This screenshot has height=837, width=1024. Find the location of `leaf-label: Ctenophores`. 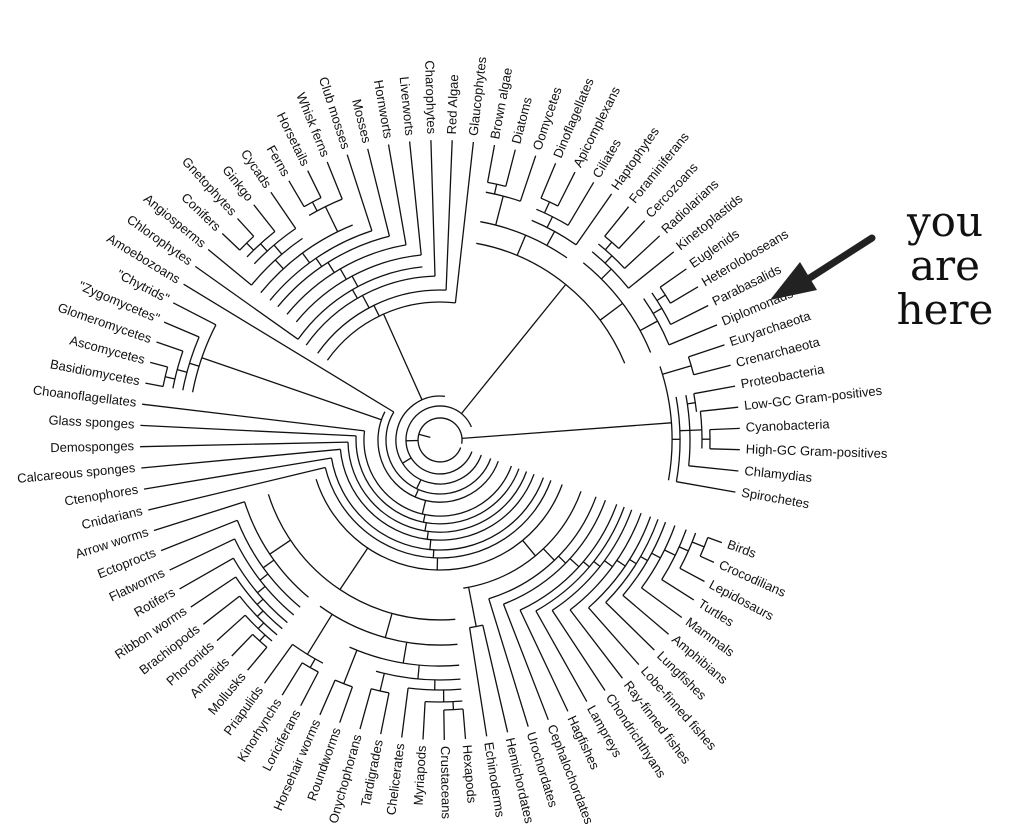

leaf-label: Ctenophores is located at coordinates (101, 495).